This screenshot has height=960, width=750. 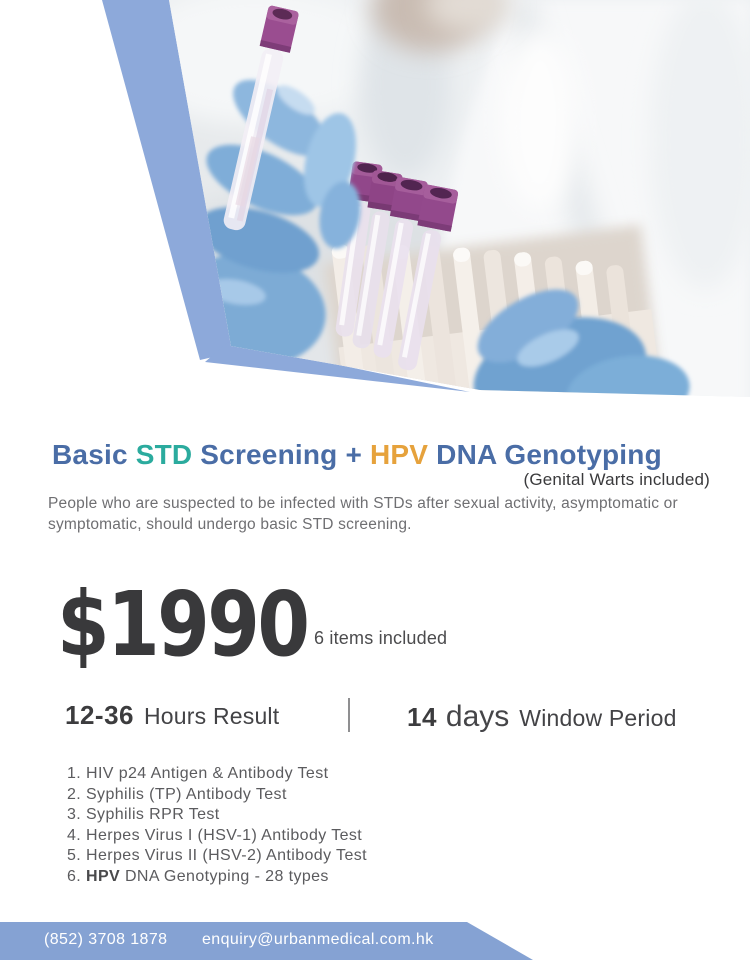 I want to click on accent-stripe, so click(x=168, y=180).